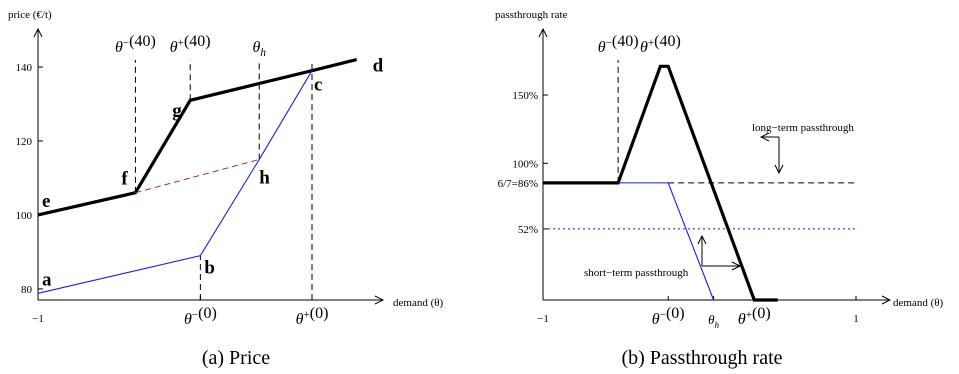  What do you see at coordinates (197, 176) in the screenshot?
I see `dashed-price-line` at bounding box center [197, 176].